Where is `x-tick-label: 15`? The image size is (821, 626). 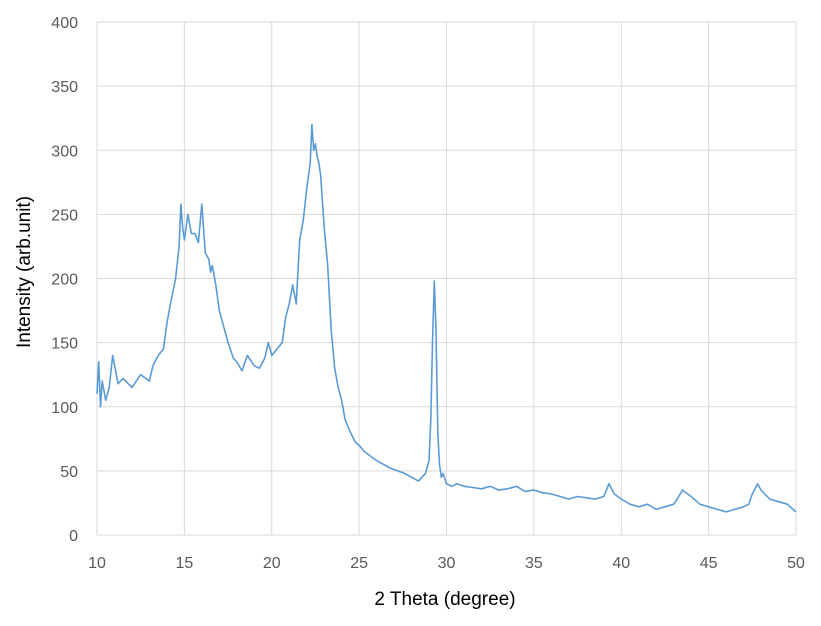 x-tick-label: 15 is located at coordinates (184, 563).